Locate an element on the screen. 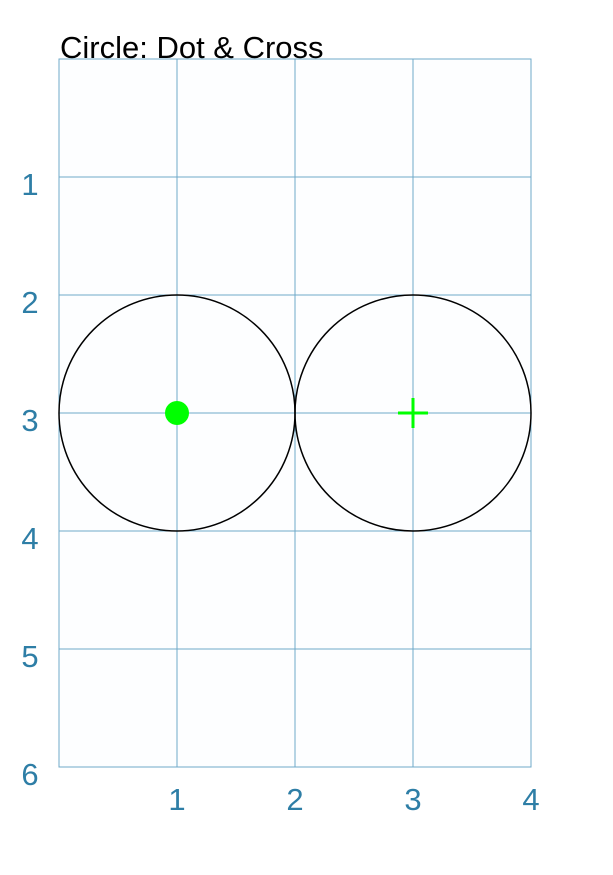 This screenshot has width=613, height=875. x-tick-labels: 1 2 3 4 is located at coordinates (353, 799).